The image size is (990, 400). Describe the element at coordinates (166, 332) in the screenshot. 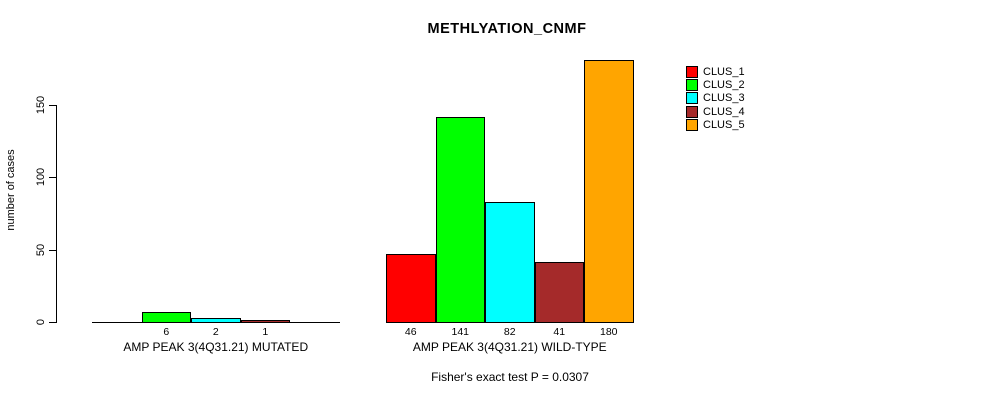

I see `bar-value-label: 6` at that location.